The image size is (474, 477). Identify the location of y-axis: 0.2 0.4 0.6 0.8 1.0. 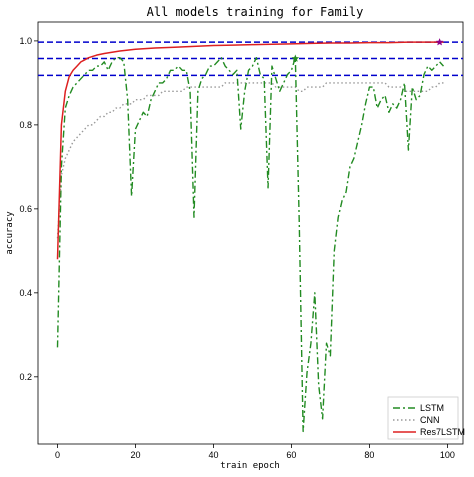
(28, 209).